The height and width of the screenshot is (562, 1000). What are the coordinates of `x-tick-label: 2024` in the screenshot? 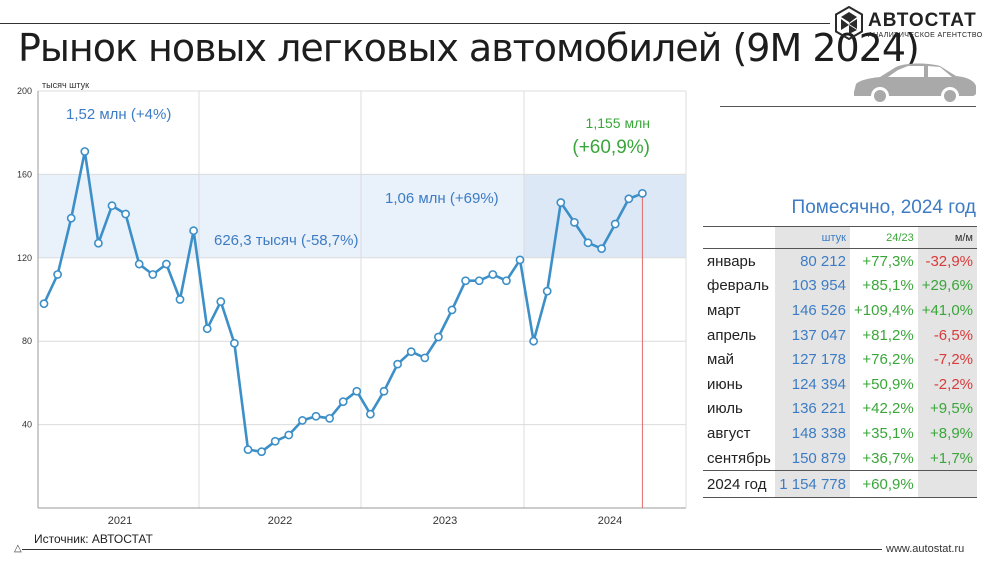 It's located at (610, 521).